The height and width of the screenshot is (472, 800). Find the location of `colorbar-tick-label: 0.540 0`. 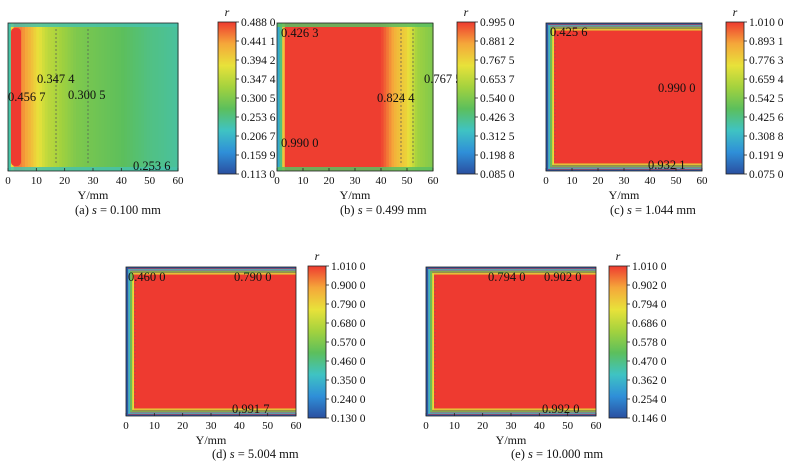

colorbar-tick-label: 0.540 0 is located at coordinates (497, 99).